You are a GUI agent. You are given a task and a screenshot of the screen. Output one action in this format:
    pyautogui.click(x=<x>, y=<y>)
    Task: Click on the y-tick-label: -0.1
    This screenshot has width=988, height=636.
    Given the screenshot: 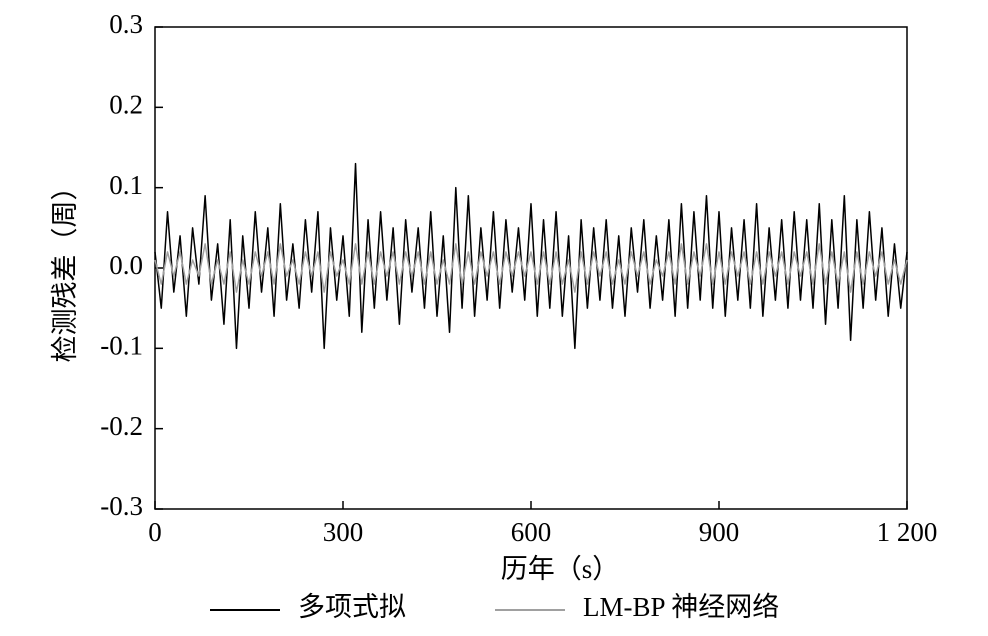 What is the action you would take?
    pyautogui.click(x=121, y=346)
    